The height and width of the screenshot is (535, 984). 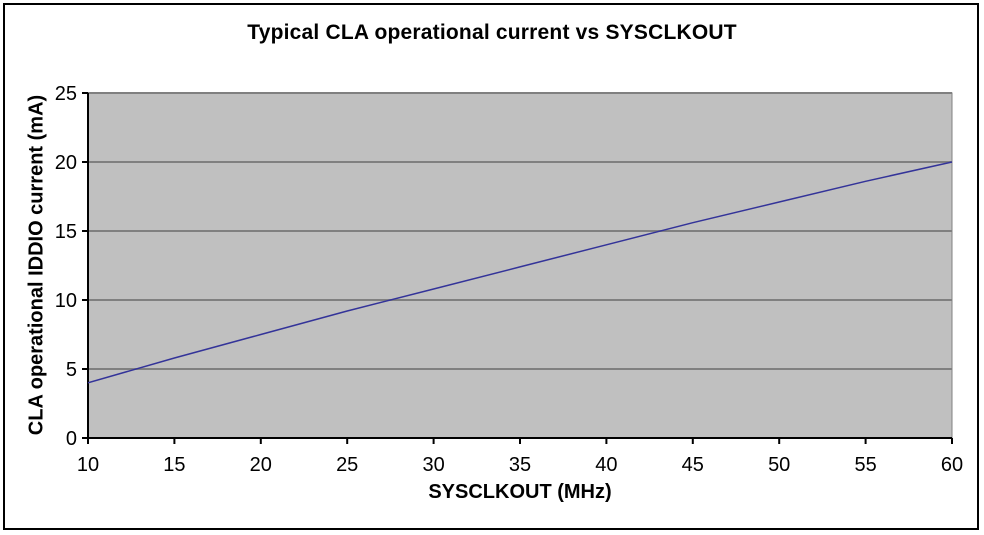 I want to click on x-tick-label-20: 20, so click(x=261, y=465).